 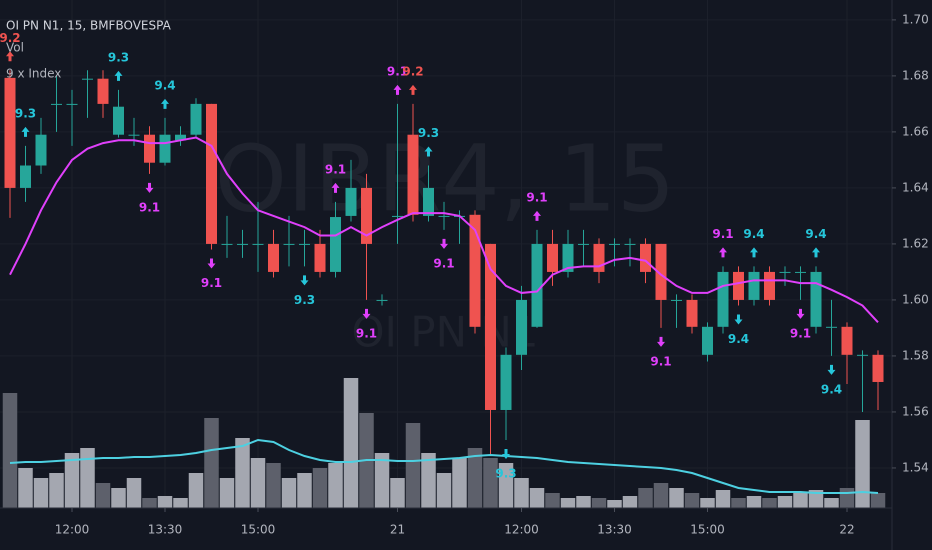 What do you see at coordinates (846, 530) in the screenshot?
I see `x-tick-label: 22` at bounding box center [846, 530].